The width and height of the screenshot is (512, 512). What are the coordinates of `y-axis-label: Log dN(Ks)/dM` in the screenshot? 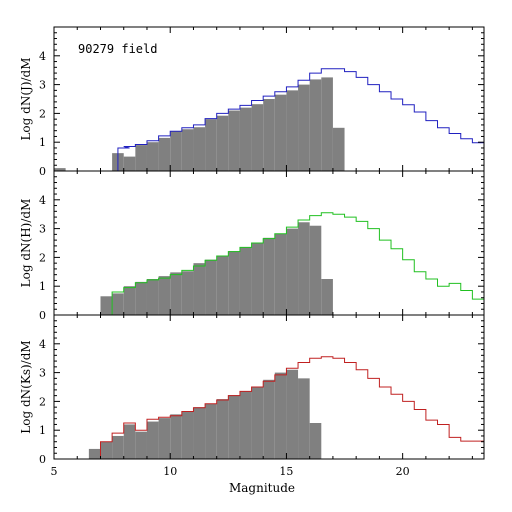 It's located at (26, 386).